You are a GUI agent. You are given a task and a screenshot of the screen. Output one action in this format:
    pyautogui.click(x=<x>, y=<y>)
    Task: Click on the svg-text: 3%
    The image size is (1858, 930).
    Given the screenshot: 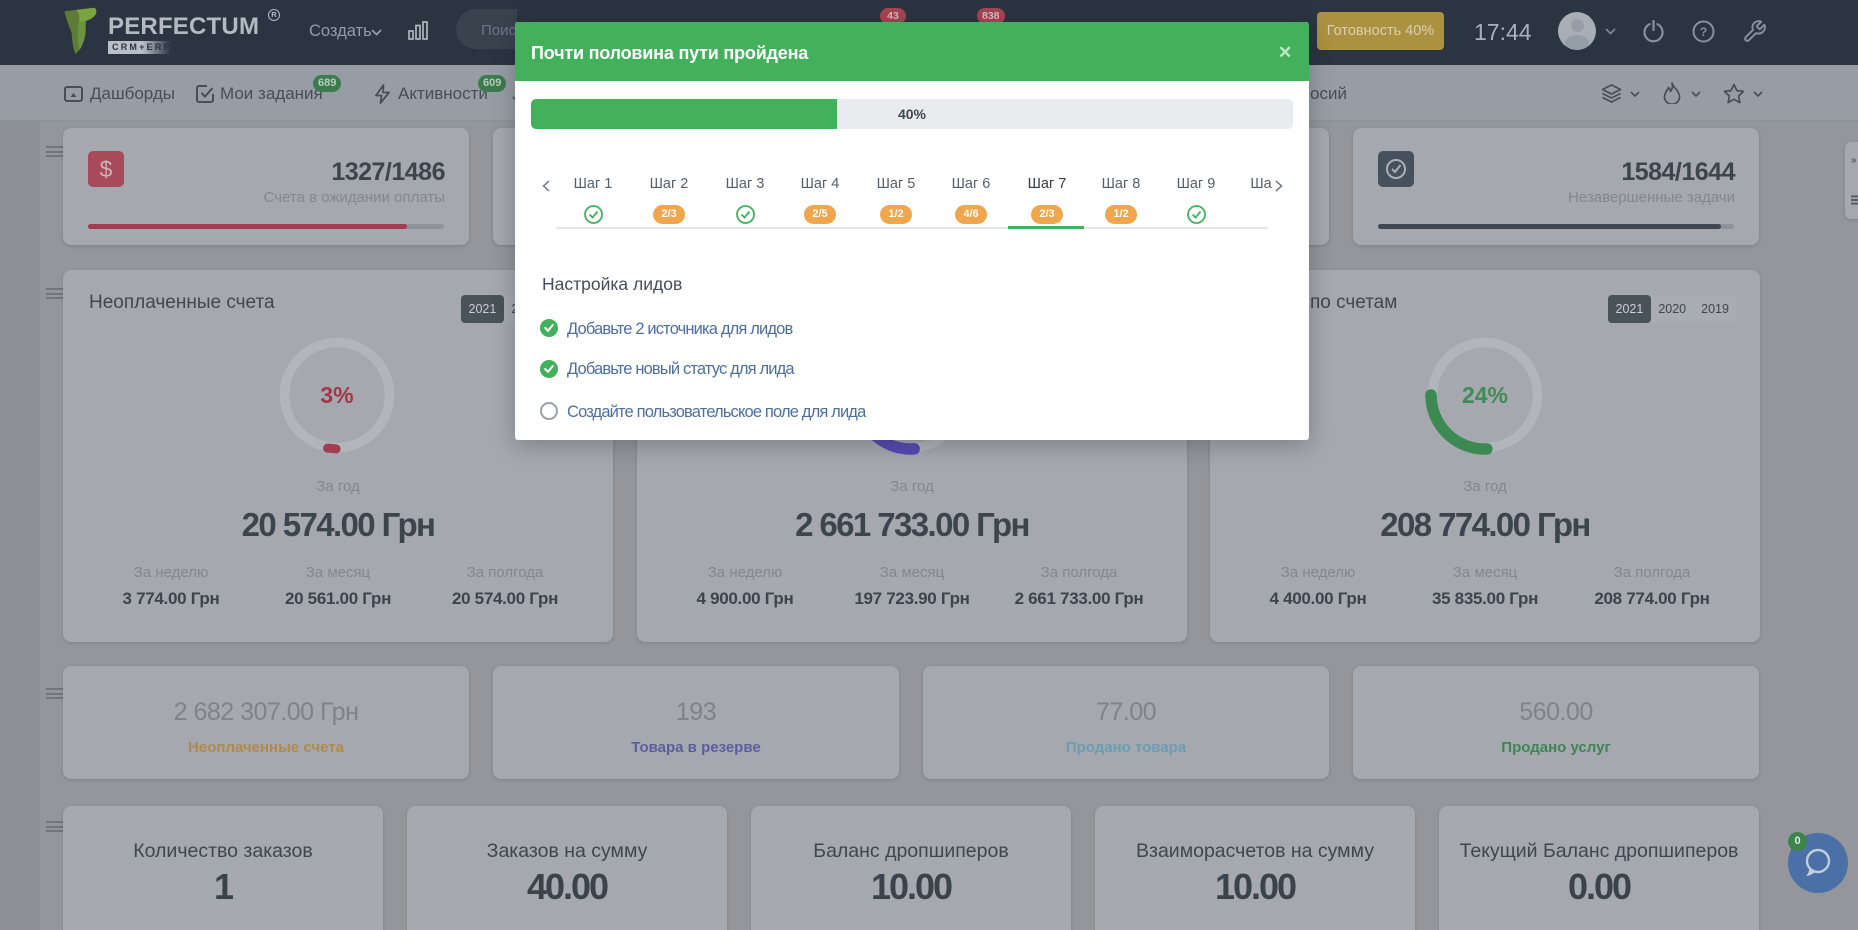 What is the action you would take?
    pyautogui.click(x=336, y=395)
    